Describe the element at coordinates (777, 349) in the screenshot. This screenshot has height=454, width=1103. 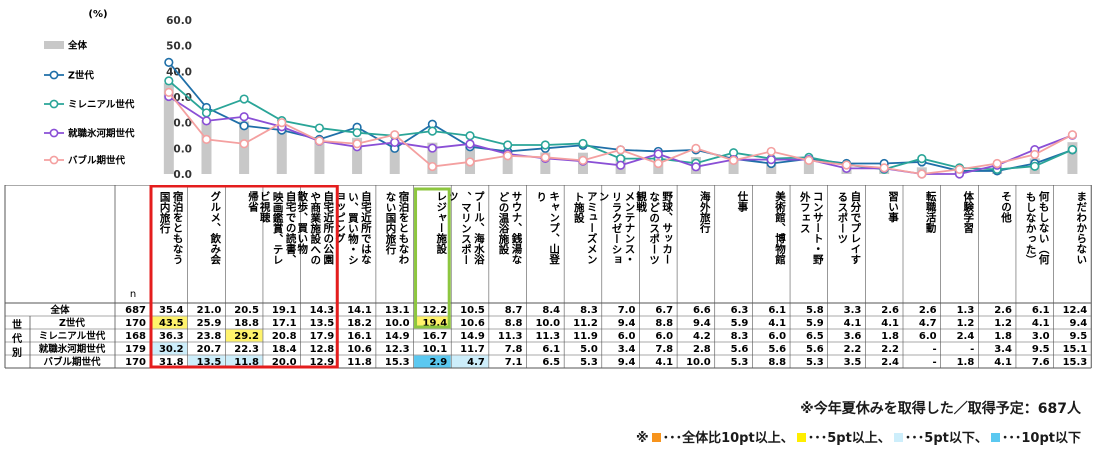
I see `cell-value: 5.6` at that location.